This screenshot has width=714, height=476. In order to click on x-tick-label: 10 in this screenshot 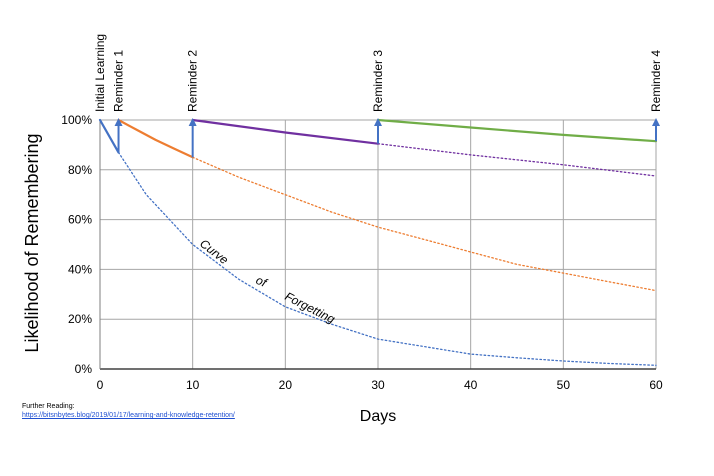, I will do `click(193, 385)`.